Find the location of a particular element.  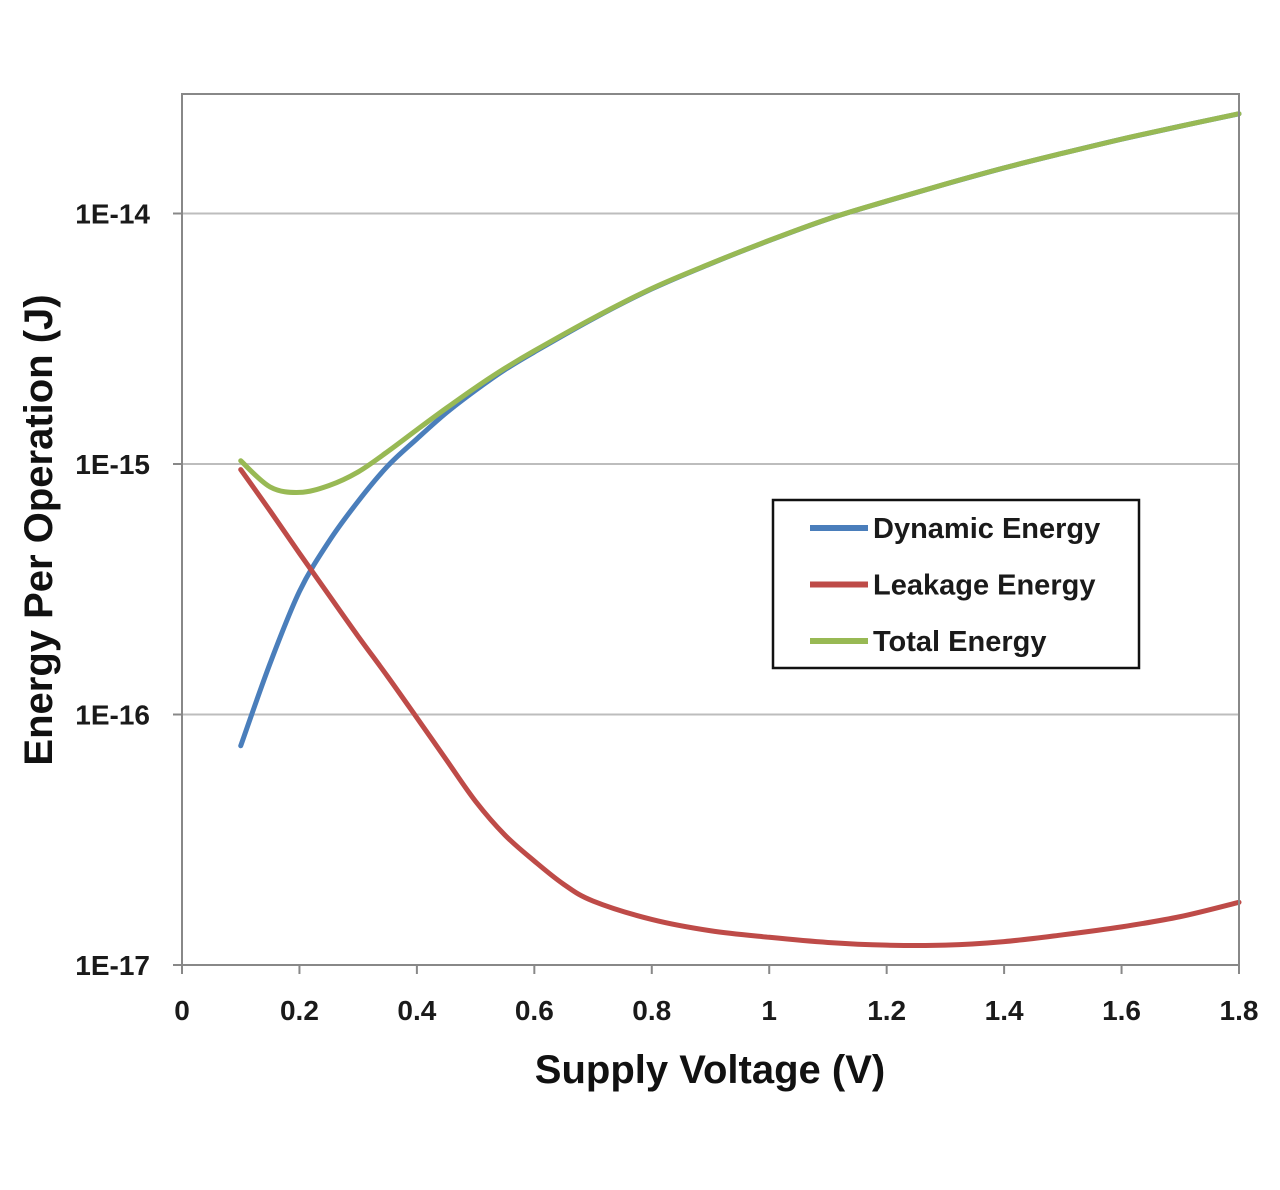

legend-items: Dynamic Energy Leakage Energy Total Energy is located at coordinates (955, 585).